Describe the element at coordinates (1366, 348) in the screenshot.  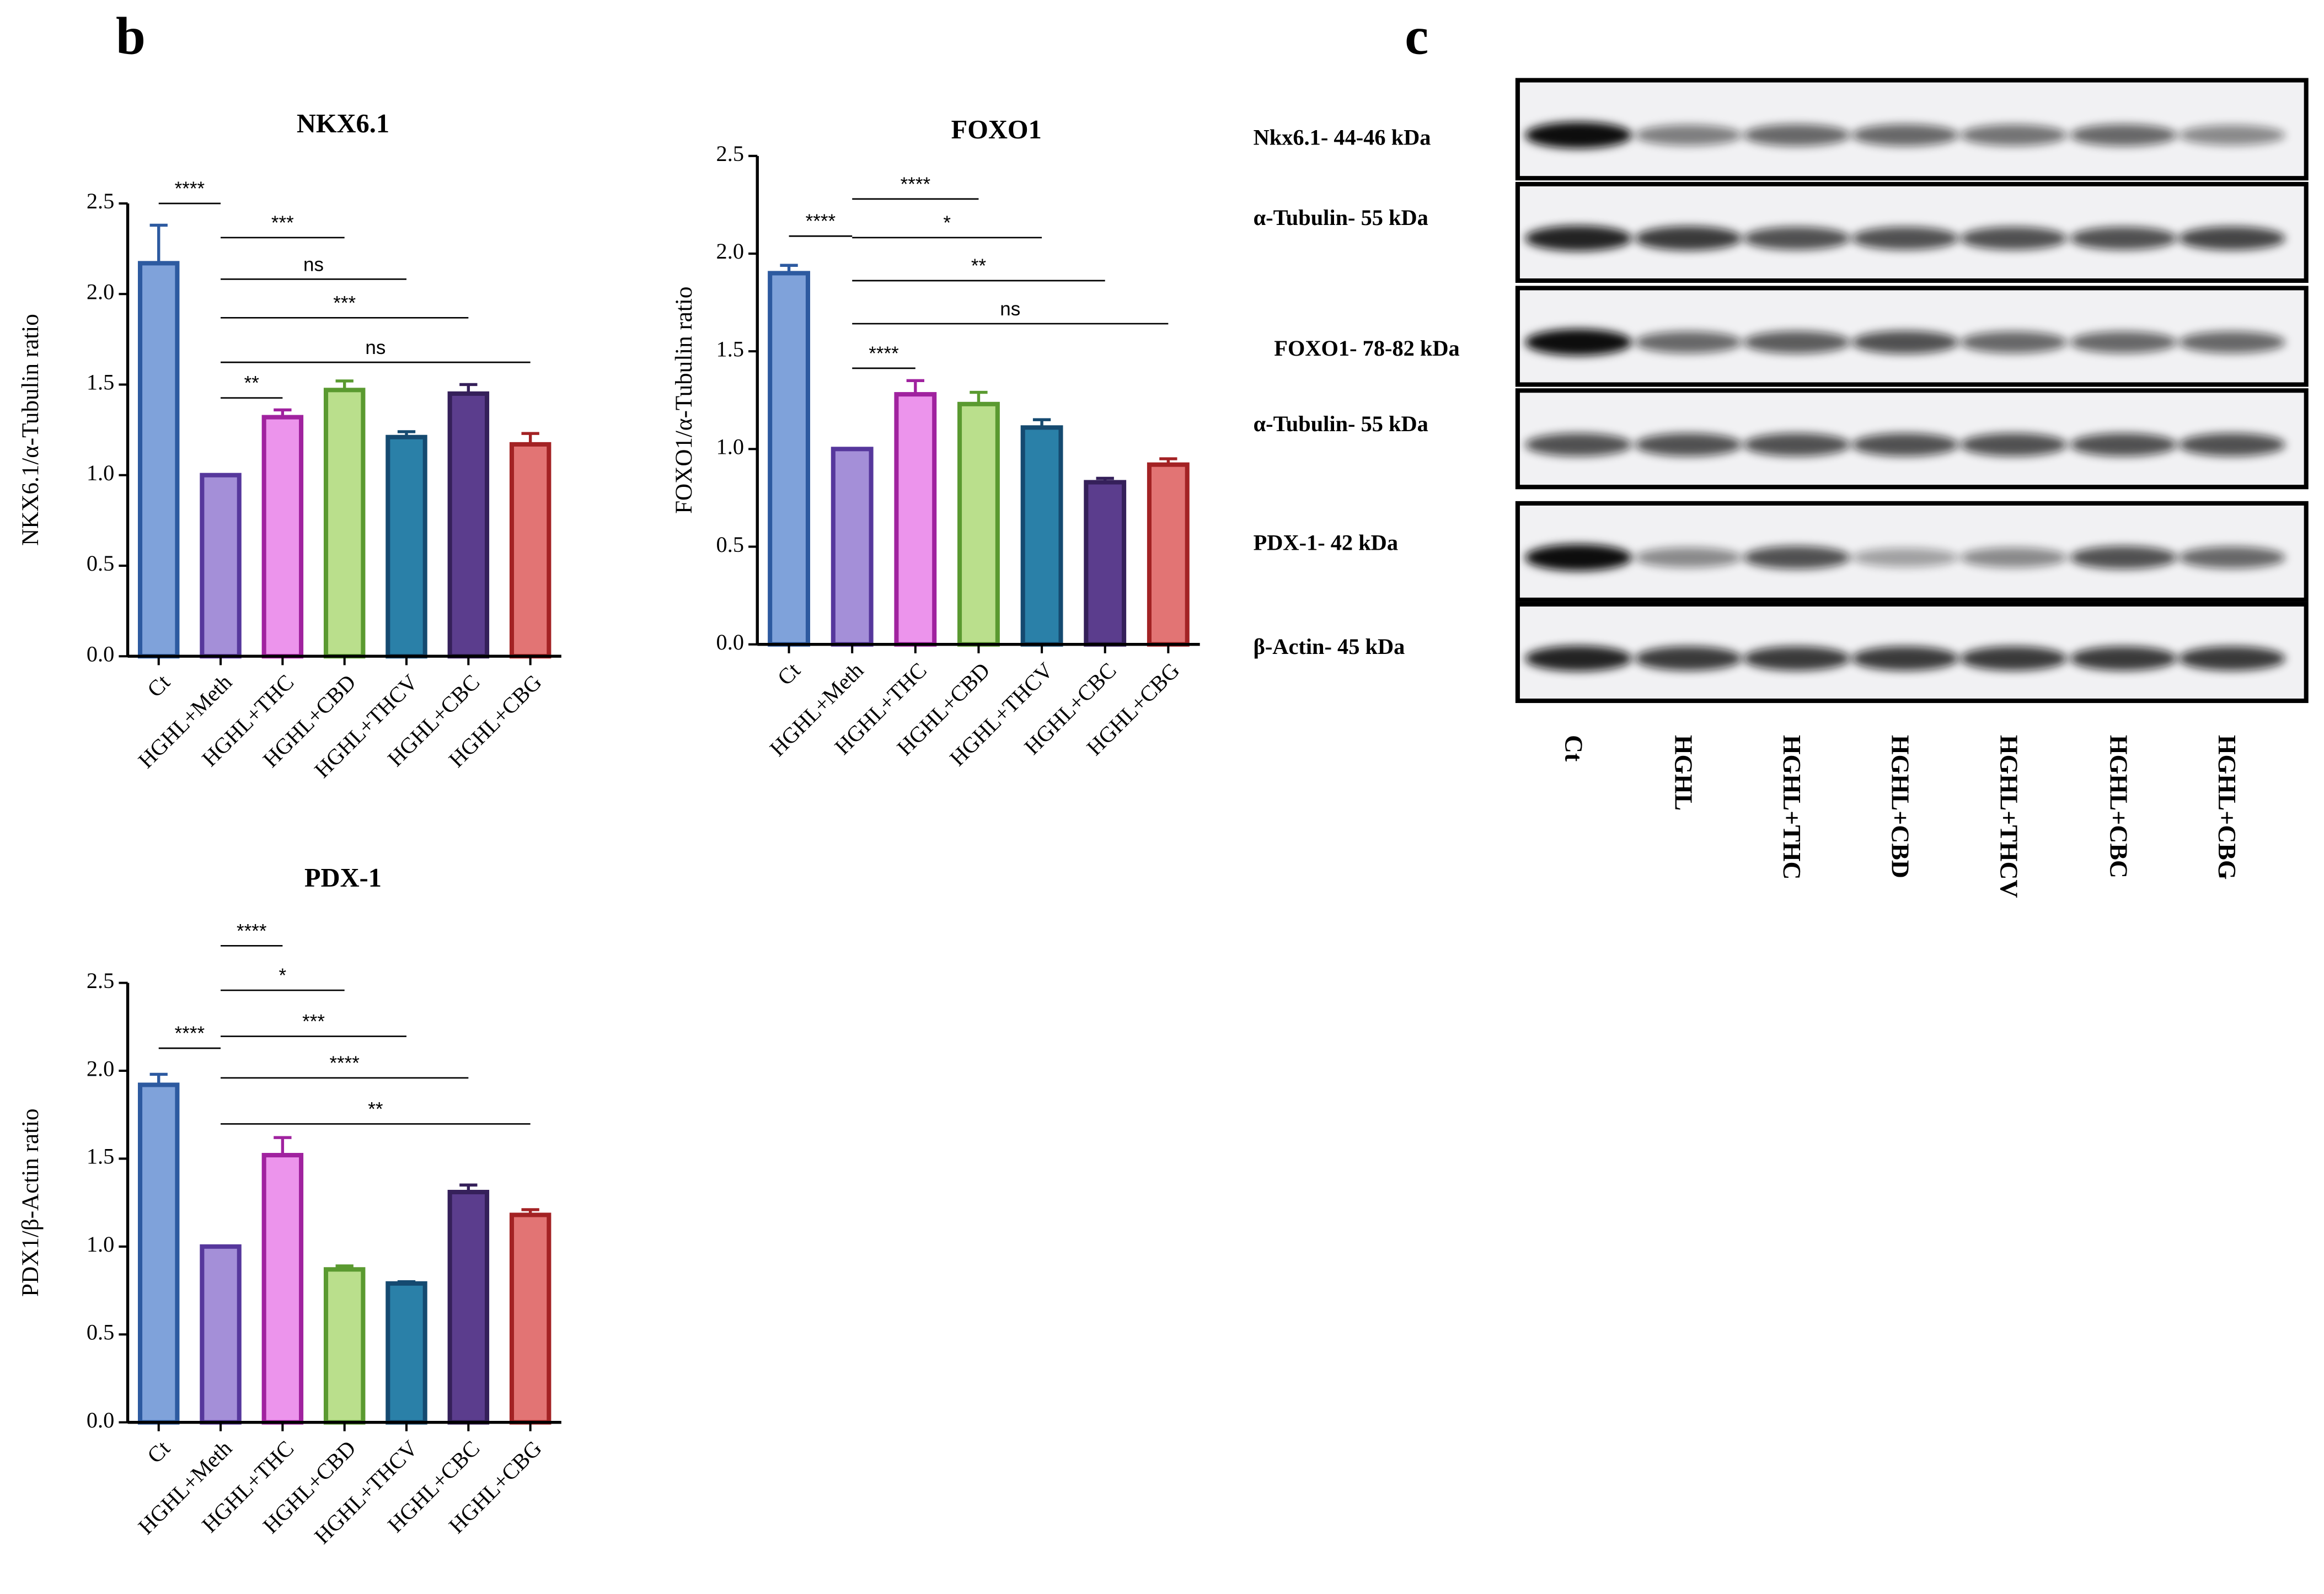
I see `blot-row-label: FOXO1- 78-82 kDa` at that location.